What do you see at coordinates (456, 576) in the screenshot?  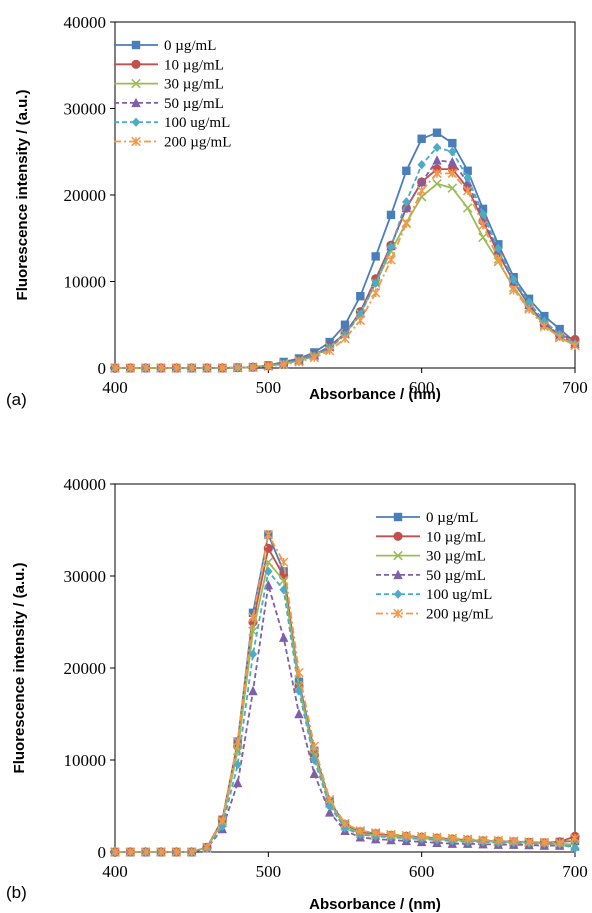 I see `legend-label: 50 µg/mL` at bounding box center [456, 576].